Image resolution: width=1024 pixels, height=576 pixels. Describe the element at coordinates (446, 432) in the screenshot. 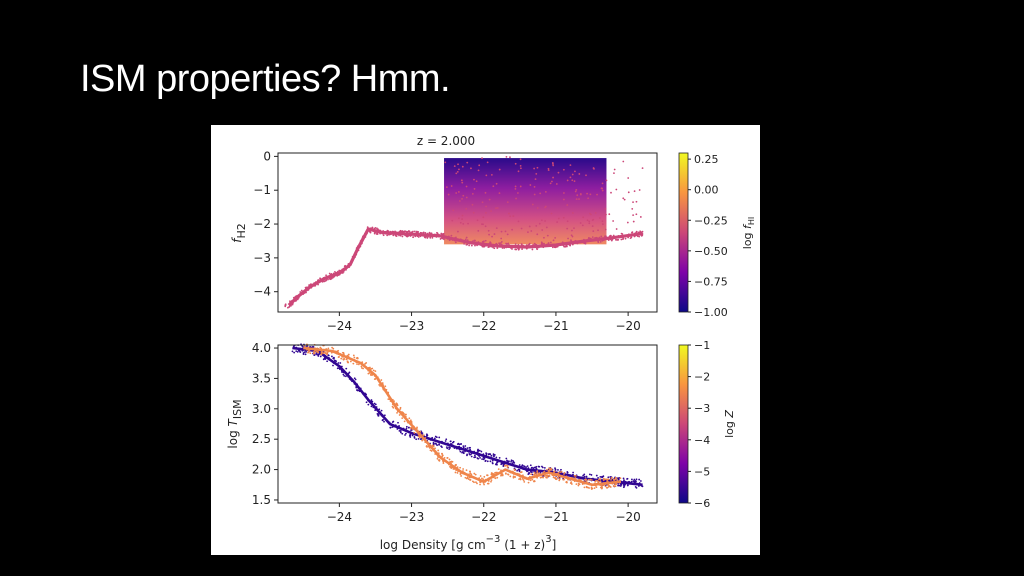

I see `bottom-axes: −24 −23 −22 −21 −20 4.0 3.5 3.0 2.5 2.0 1.5` at that location.